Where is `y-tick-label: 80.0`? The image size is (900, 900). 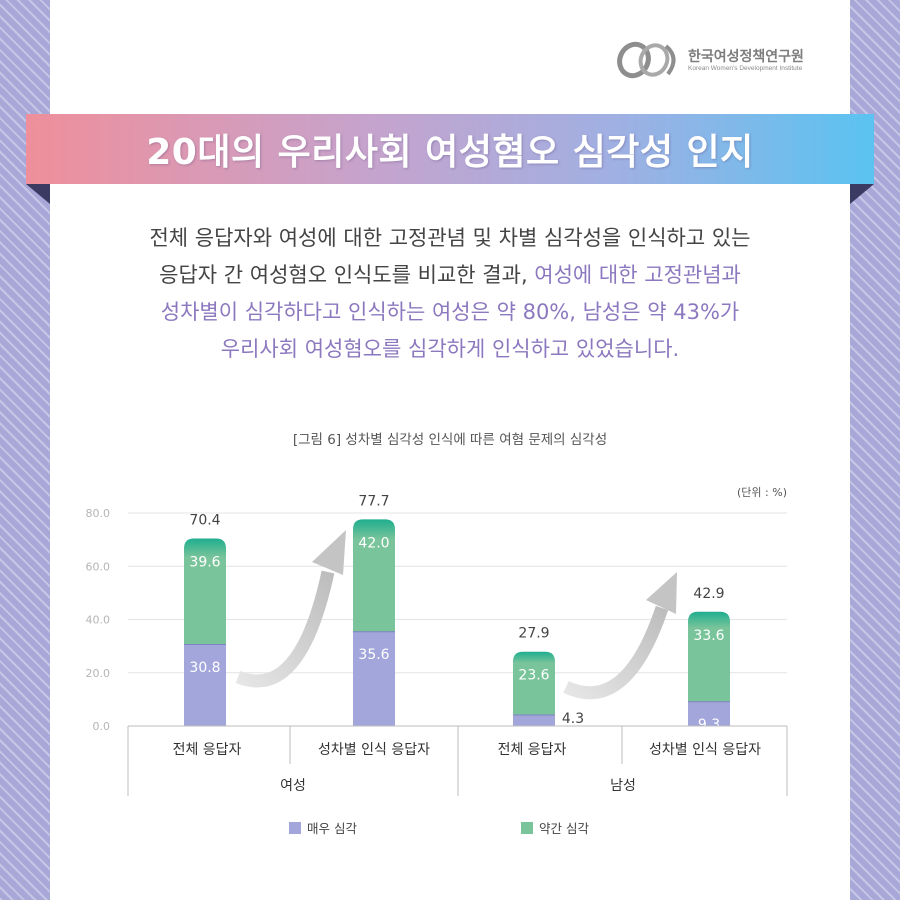 y-tick-label: 80.0 is located at coordinates (98, 513).